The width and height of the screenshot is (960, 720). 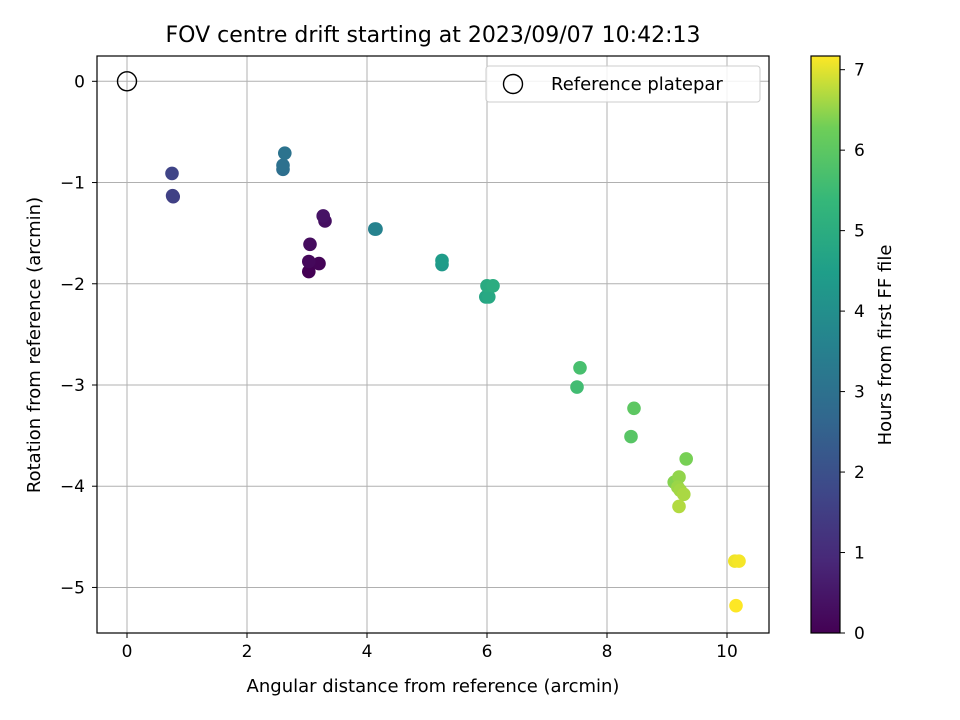 I want to click on y-tick-label: −3, so click(x=72, y=386).